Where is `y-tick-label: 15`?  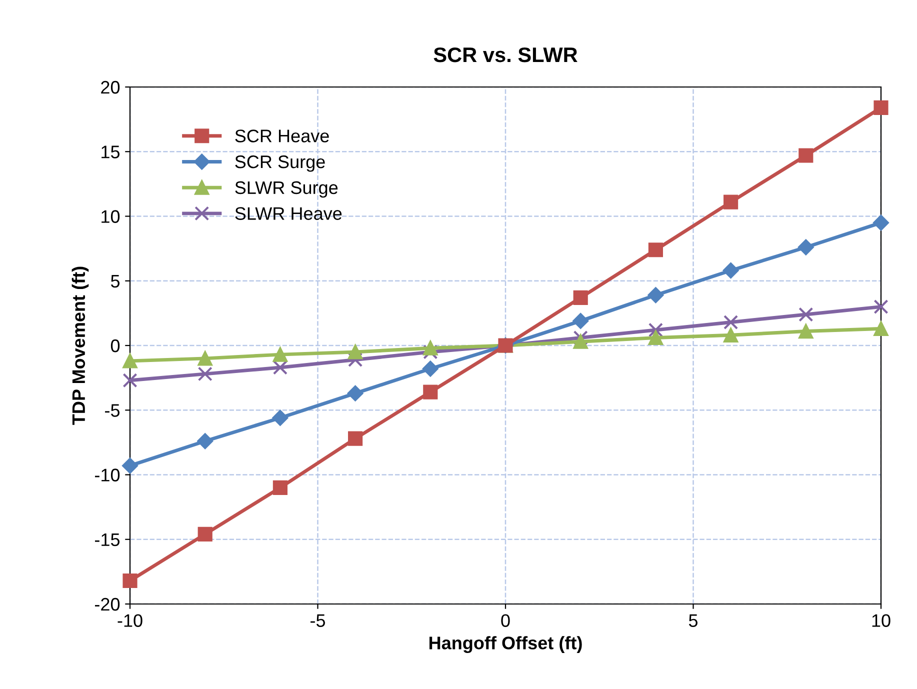 y-tick-label: 15 is located at coordinates (111, 152).